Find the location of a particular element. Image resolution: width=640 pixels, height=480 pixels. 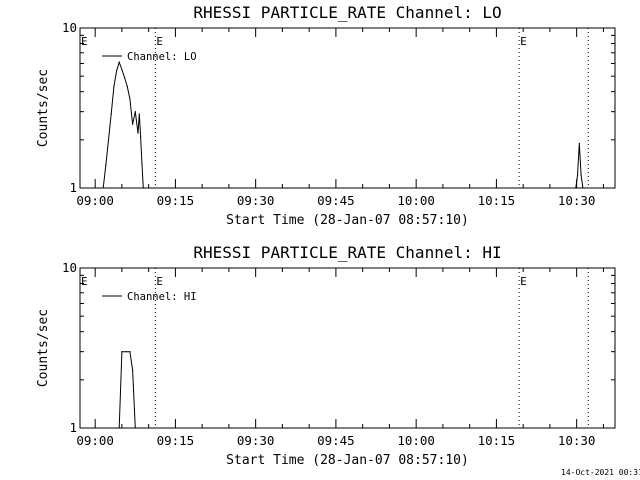

legend-entry: Channel: HI is located at coordinates (162, 297).